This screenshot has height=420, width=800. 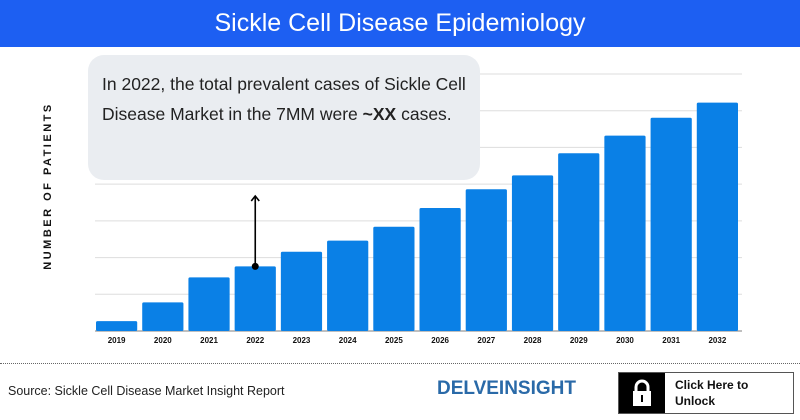 What do you see at coordinates (486, 260) in the screenshot?
I see `bar-2027` at bounding box center [486, 260].